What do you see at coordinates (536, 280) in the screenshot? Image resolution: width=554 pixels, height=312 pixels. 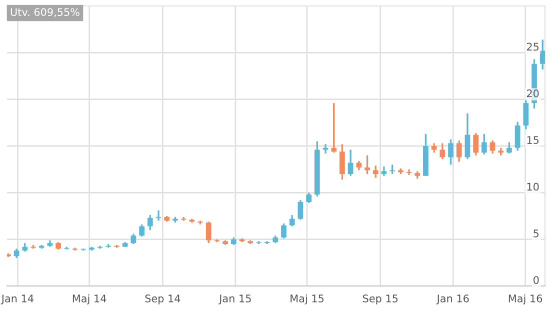 I see `y-tick-label: 0` at bounding box center [536, 280].